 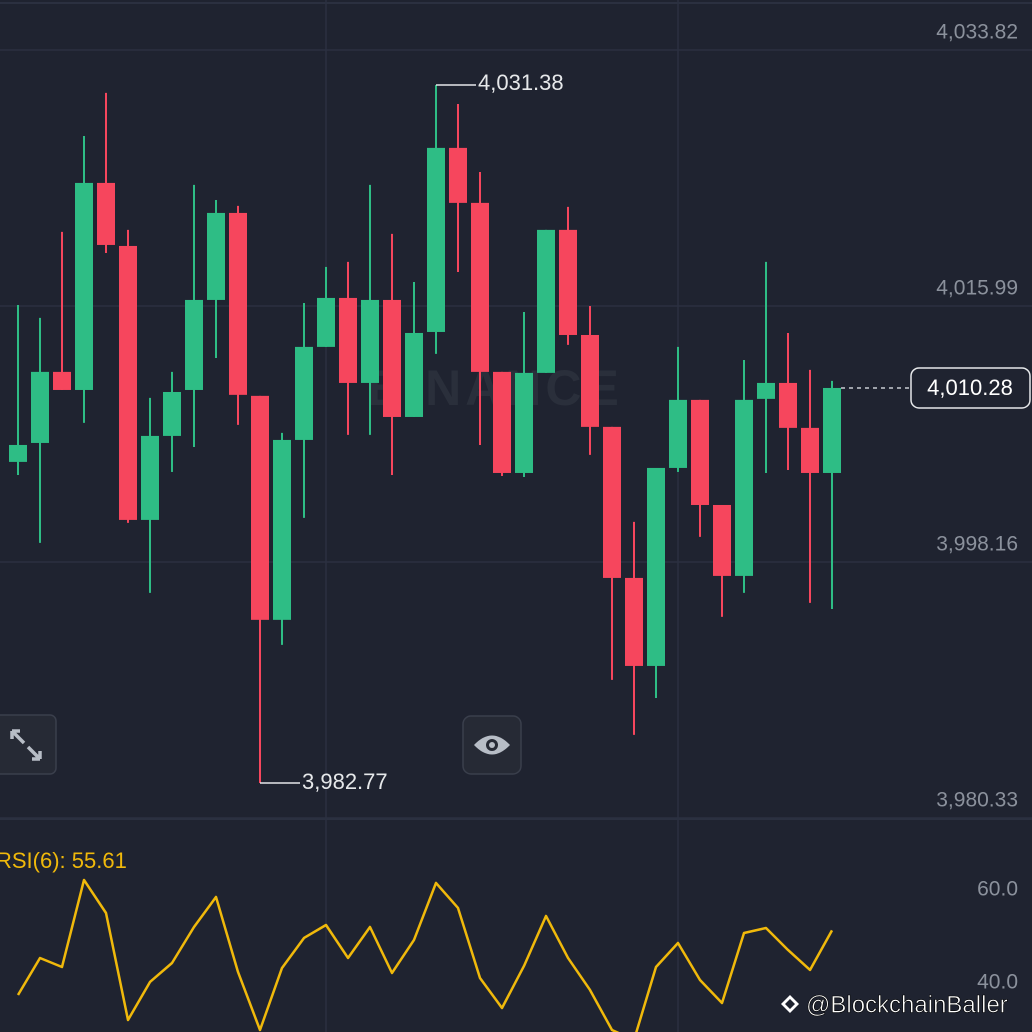 I want to click on y-tick-label: 4,015.99, so click(x=977, y=288).